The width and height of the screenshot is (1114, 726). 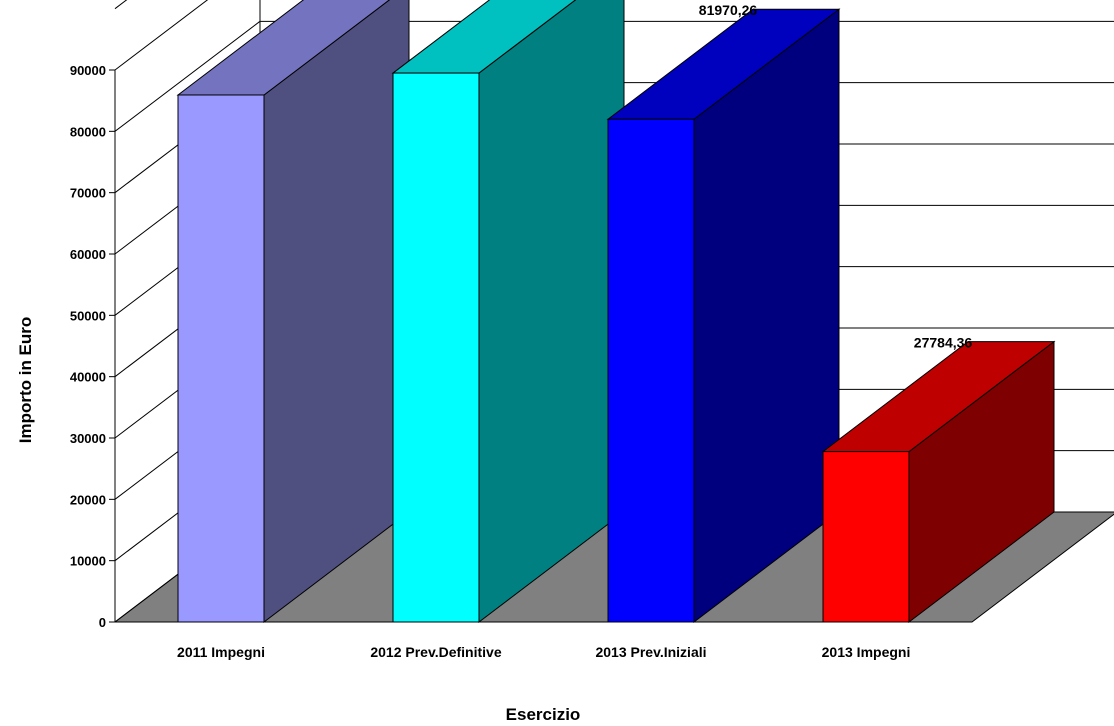 What do you see at coordinates (102, 622) in the screenshot?
I see `y-tick-label: 0` at bounding box center [102, 622].